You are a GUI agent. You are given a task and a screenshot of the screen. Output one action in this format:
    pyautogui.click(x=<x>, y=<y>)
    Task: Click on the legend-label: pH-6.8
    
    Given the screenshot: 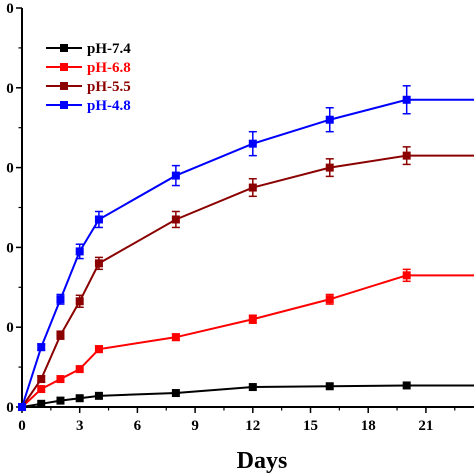 What is the action you would take?
    pyautogui.click(x=109, y=68)
    